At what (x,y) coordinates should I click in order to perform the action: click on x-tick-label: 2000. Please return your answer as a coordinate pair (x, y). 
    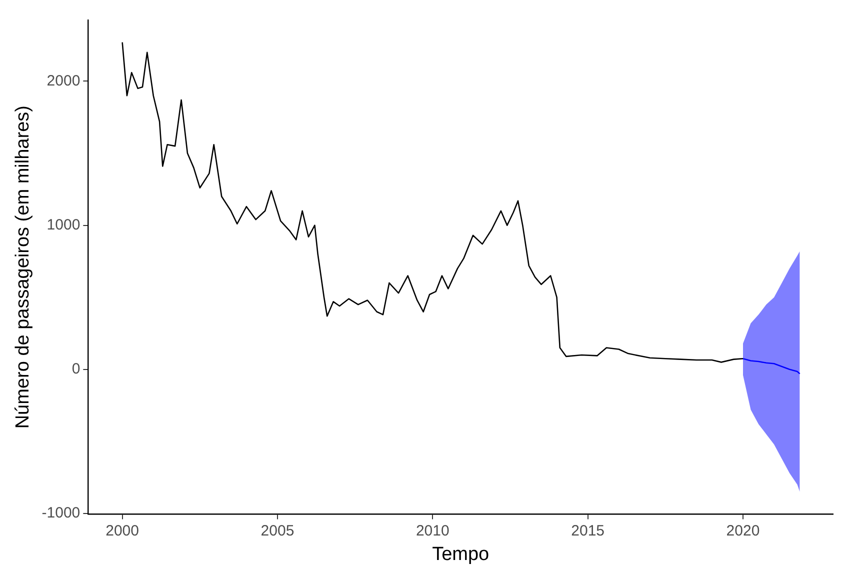
    Looking at the image, I should click on (122, 531).